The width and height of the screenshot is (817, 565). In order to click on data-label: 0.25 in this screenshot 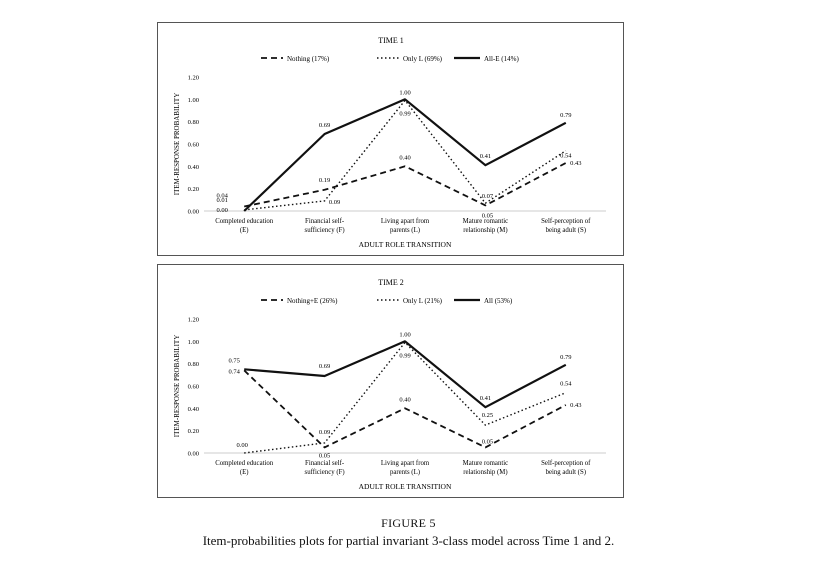, I will do `click(487, 415)`.